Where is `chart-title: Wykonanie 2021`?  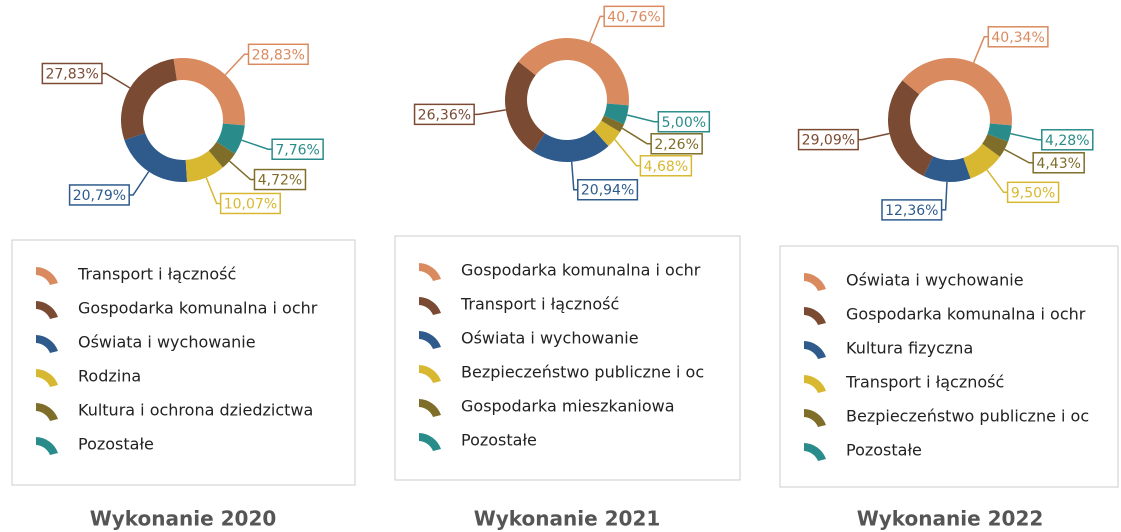 chart-title: Wykonanie 2021 is located at coordinates (567, 519).